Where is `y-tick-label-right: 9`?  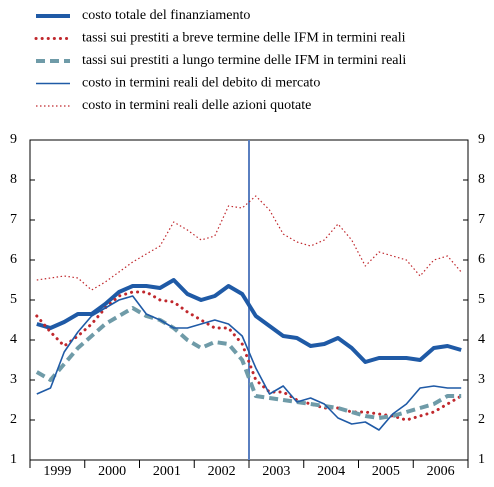
y-tick-label-right: 9 is located at coordinates (481, 139).